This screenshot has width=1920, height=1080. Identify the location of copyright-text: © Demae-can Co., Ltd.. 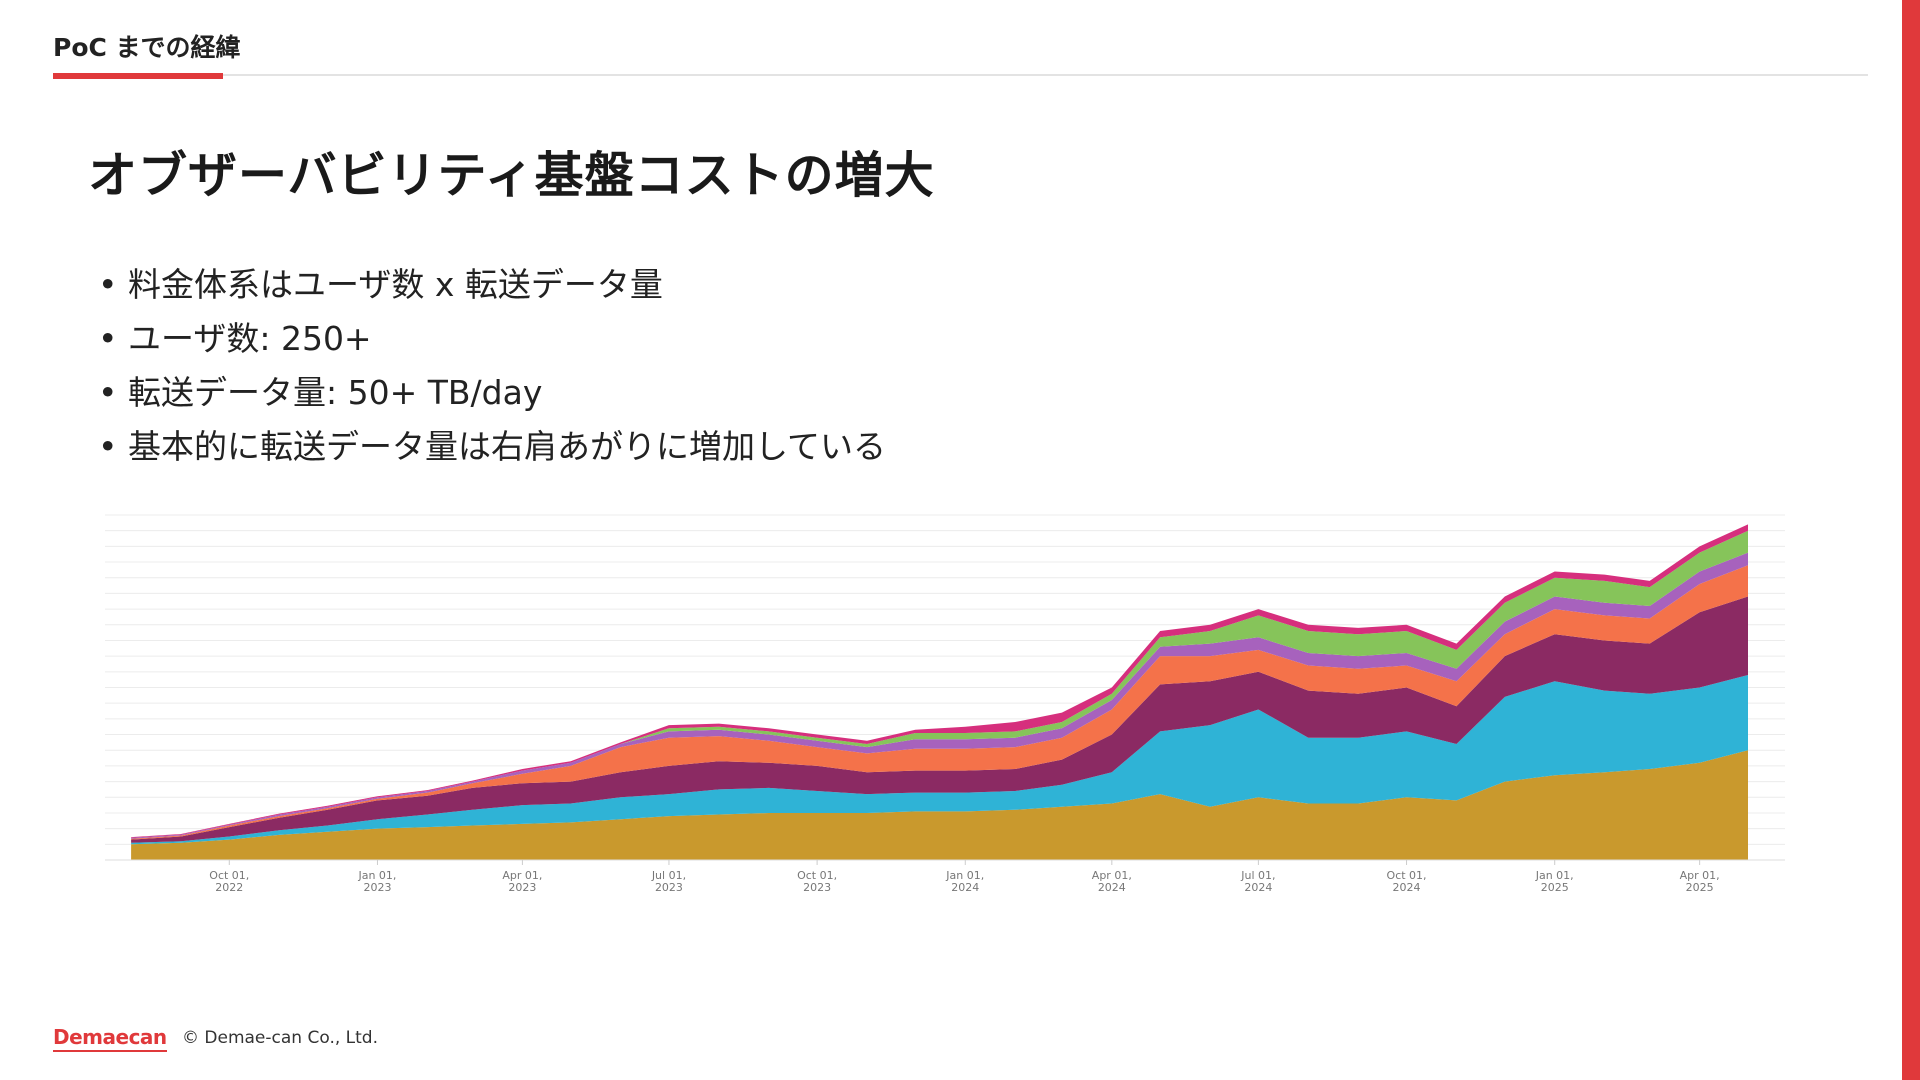
(280, 1038).